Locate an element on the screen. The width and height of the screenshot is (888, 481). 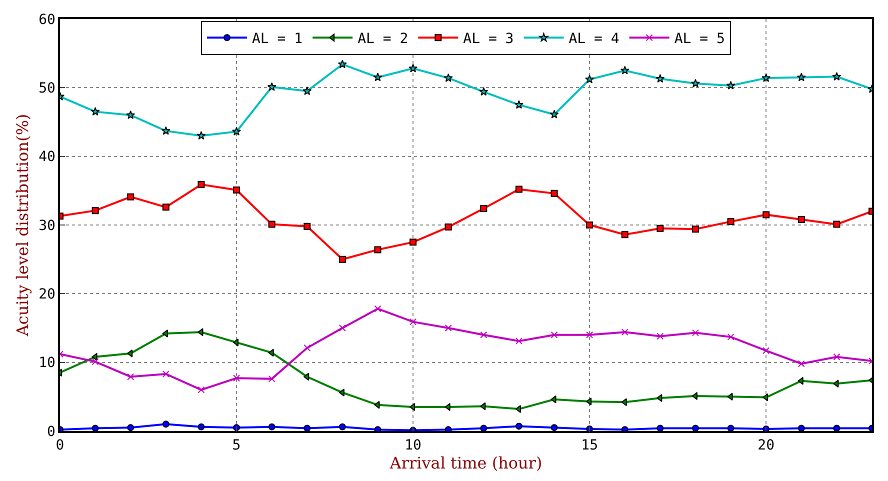
legend-label: AL = 2 is located at coordinates (383, 39).